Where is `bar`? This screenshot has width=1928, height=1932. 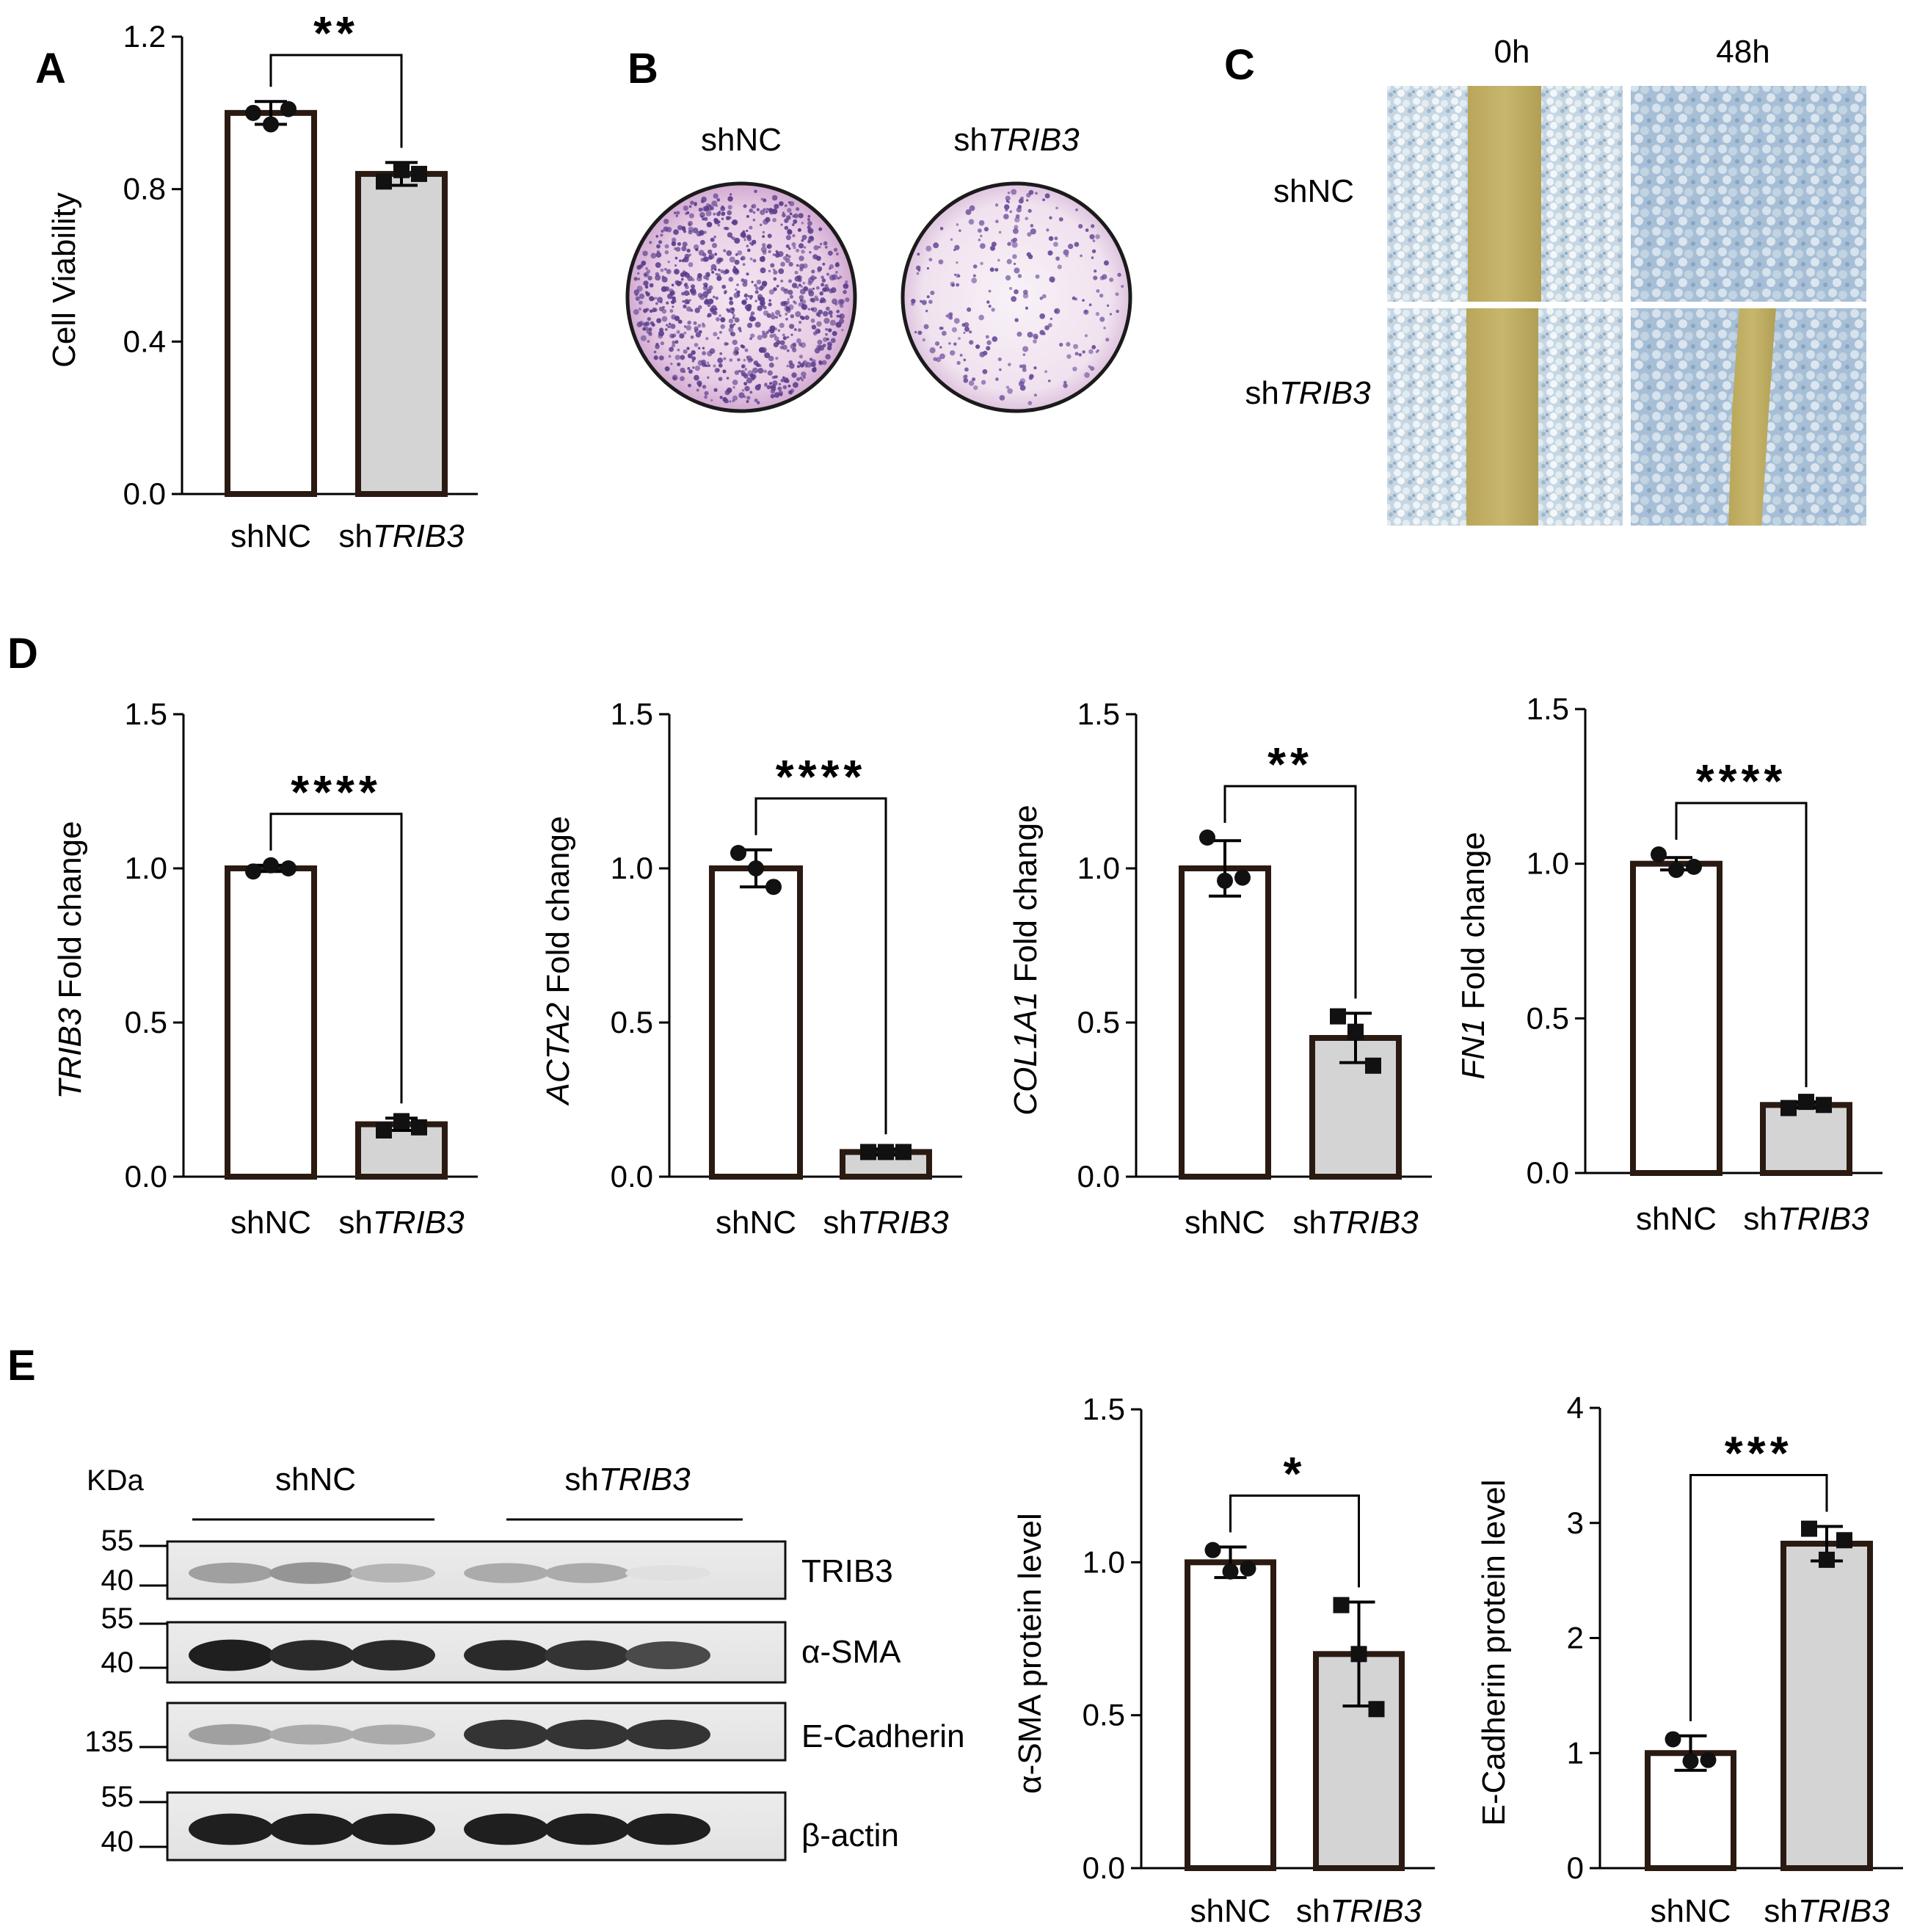
bar is located at coordinates (402, 334).